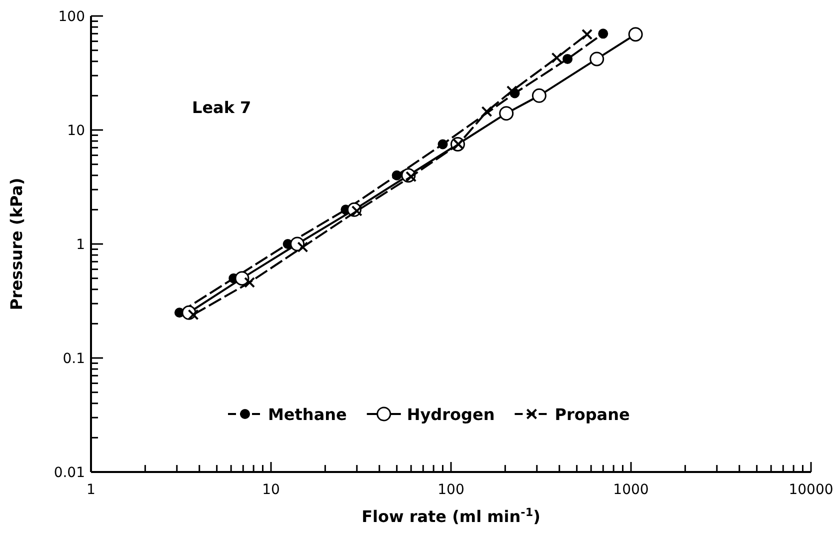 The height and width of the screenshot is (542, 837). Describe the element at coordinates (71, 17) in the screenshot. I see `y-tick-label: 100` at that location.